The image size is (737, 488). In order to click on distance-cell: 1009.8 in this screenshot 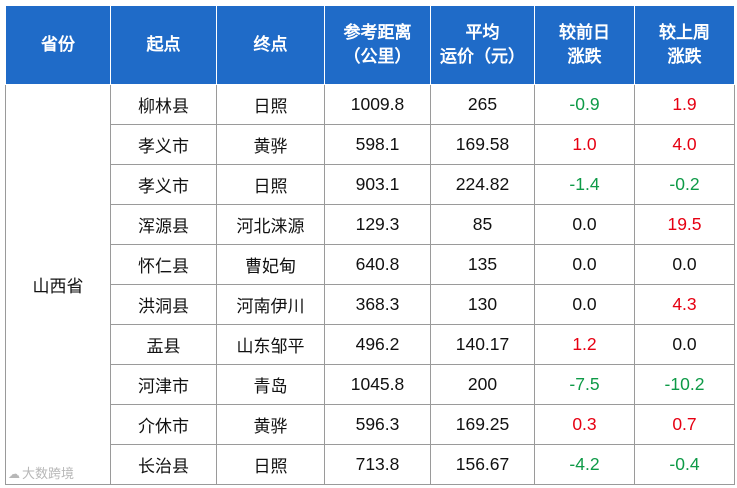, I will do `click(377, 104)`.